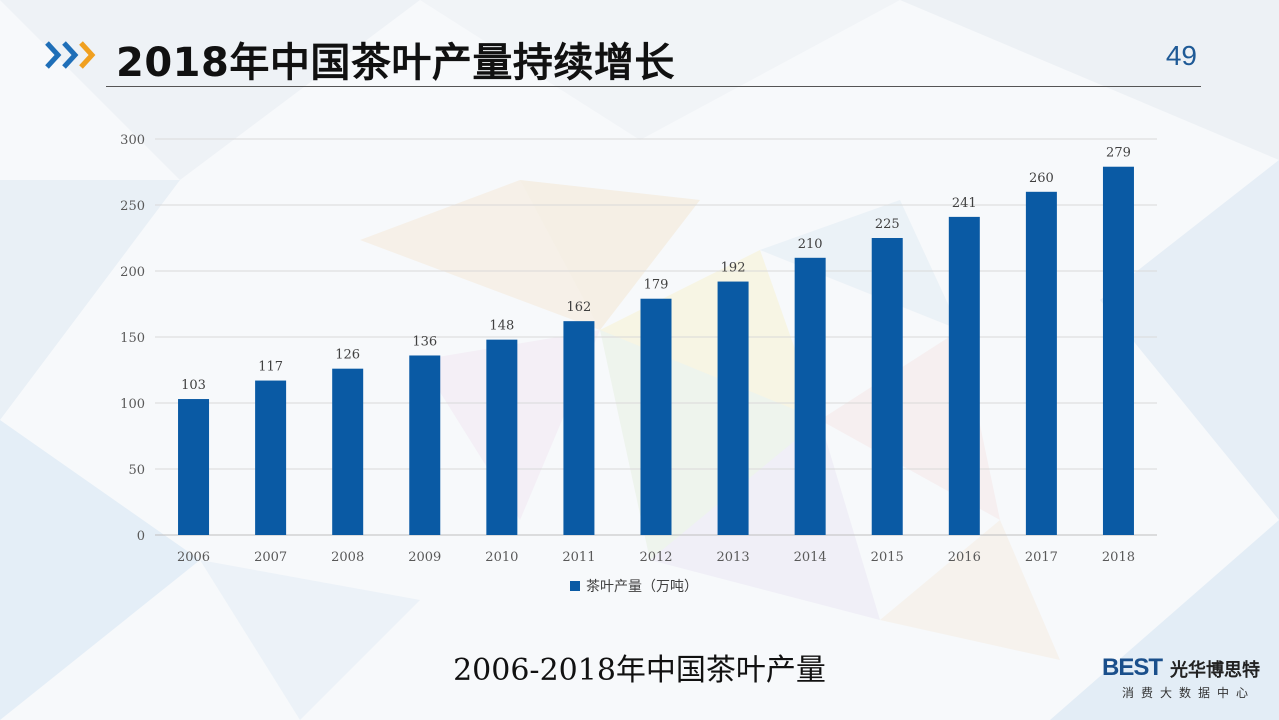 The height and width of the screenshot is (720, 1279). I want to click on data-label: 103, so click(193, 385).